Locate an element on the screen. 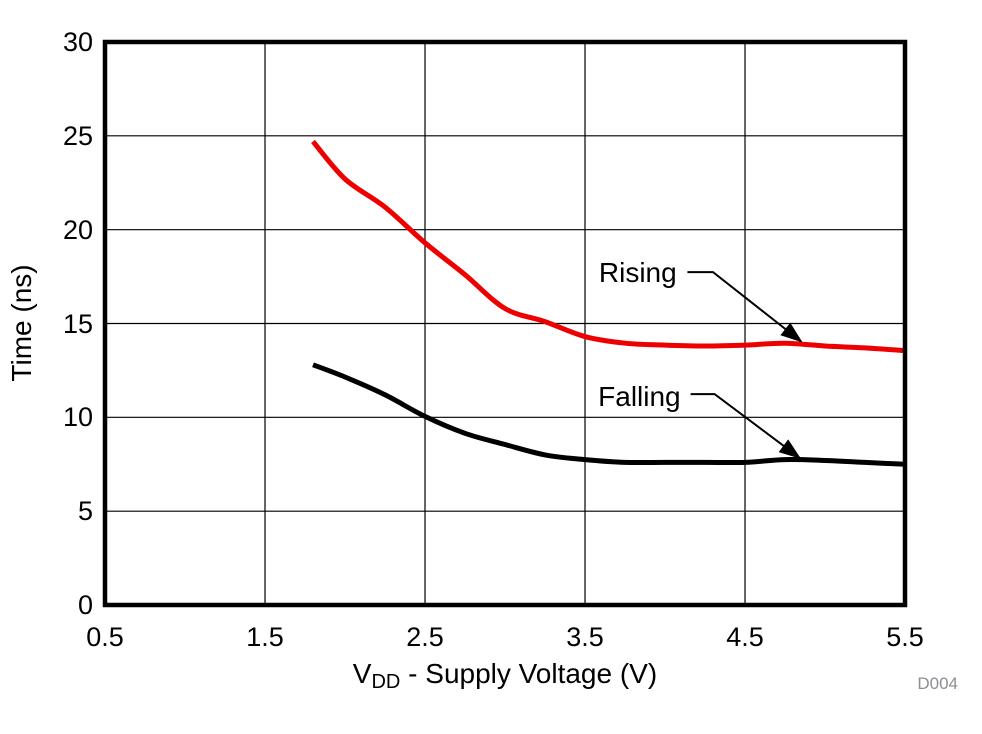  x-axis-title-text: - Supply Voltage (V) is located at coordinates (529, 673).